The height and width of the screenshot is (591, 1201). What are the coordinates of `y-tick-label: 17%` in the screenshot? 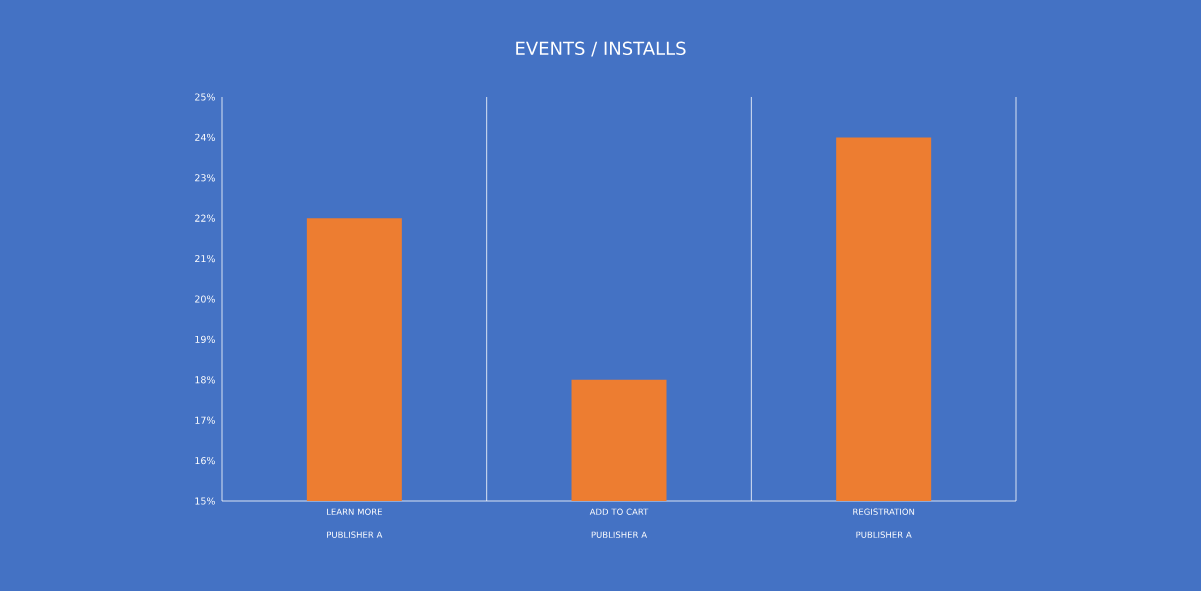 It's located at (205, 420).